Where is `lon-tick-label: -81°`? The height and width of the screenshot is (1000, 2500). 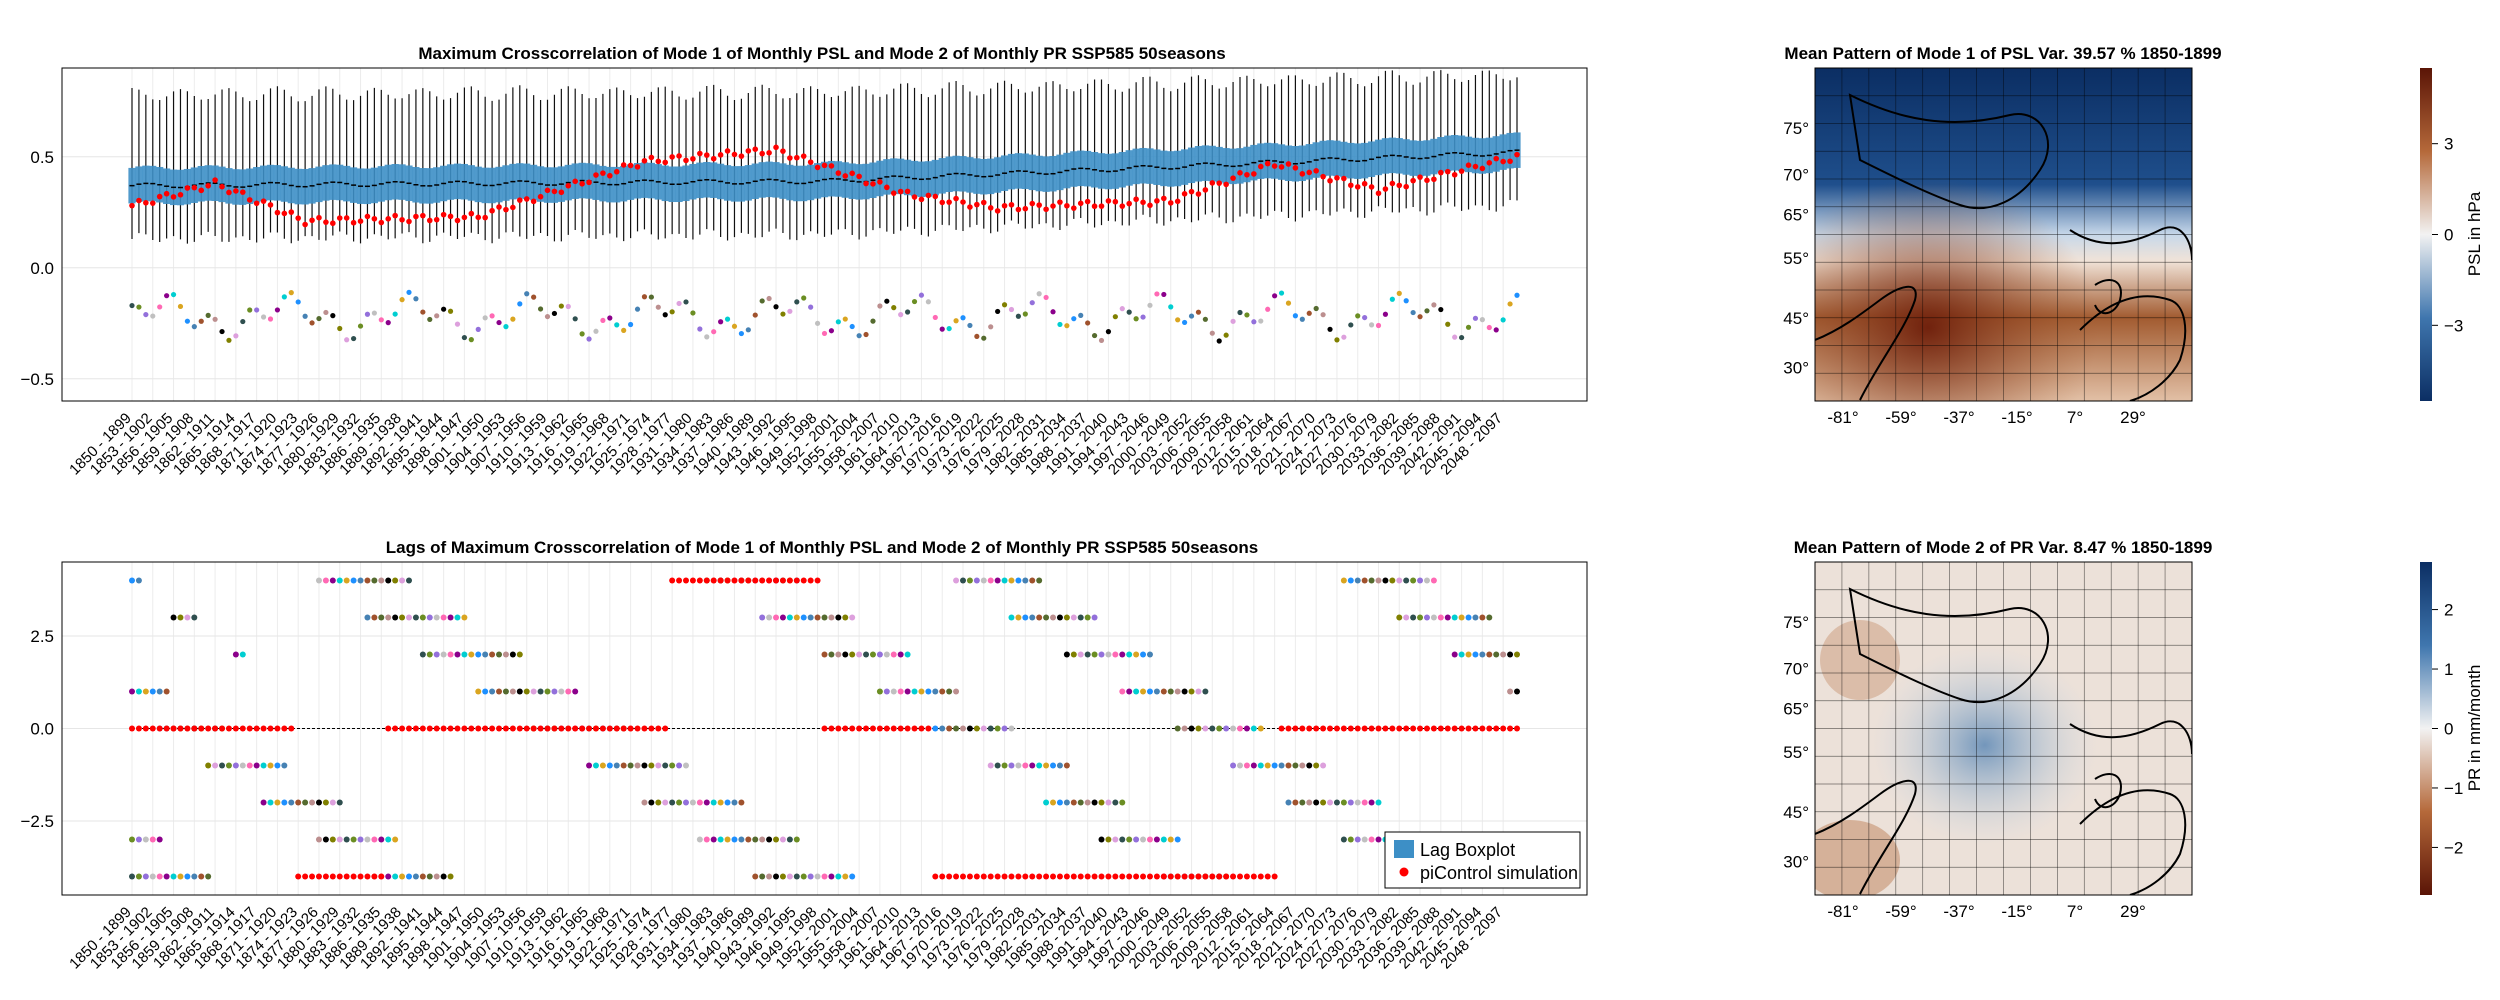 lon-tick-label: -81° is located at coordinates (1842, 911).